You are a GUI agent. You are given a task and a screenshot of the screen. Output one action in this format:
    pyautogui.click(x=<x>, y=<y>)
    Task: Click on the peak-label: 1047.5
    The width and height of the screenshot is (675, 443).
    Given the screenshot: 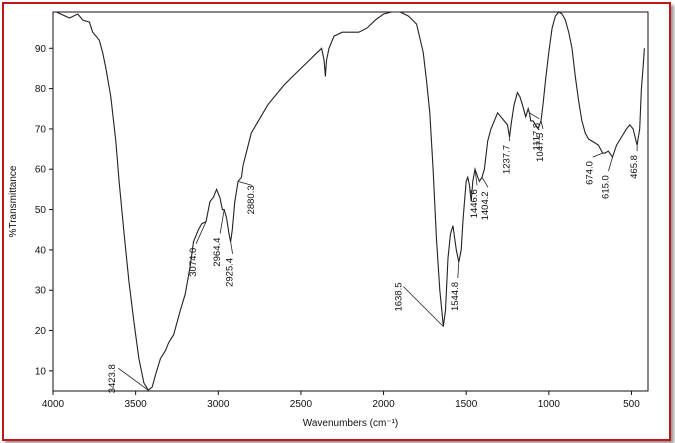 What is the action you would take?
    pyautogui.click(x=540, y=147)
    